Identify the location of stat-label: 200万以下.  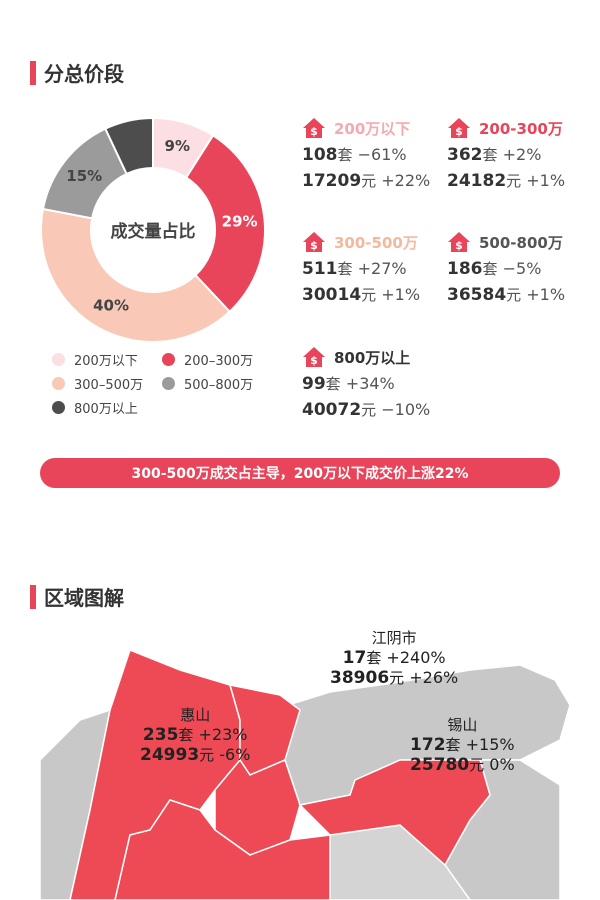
(372, 128).